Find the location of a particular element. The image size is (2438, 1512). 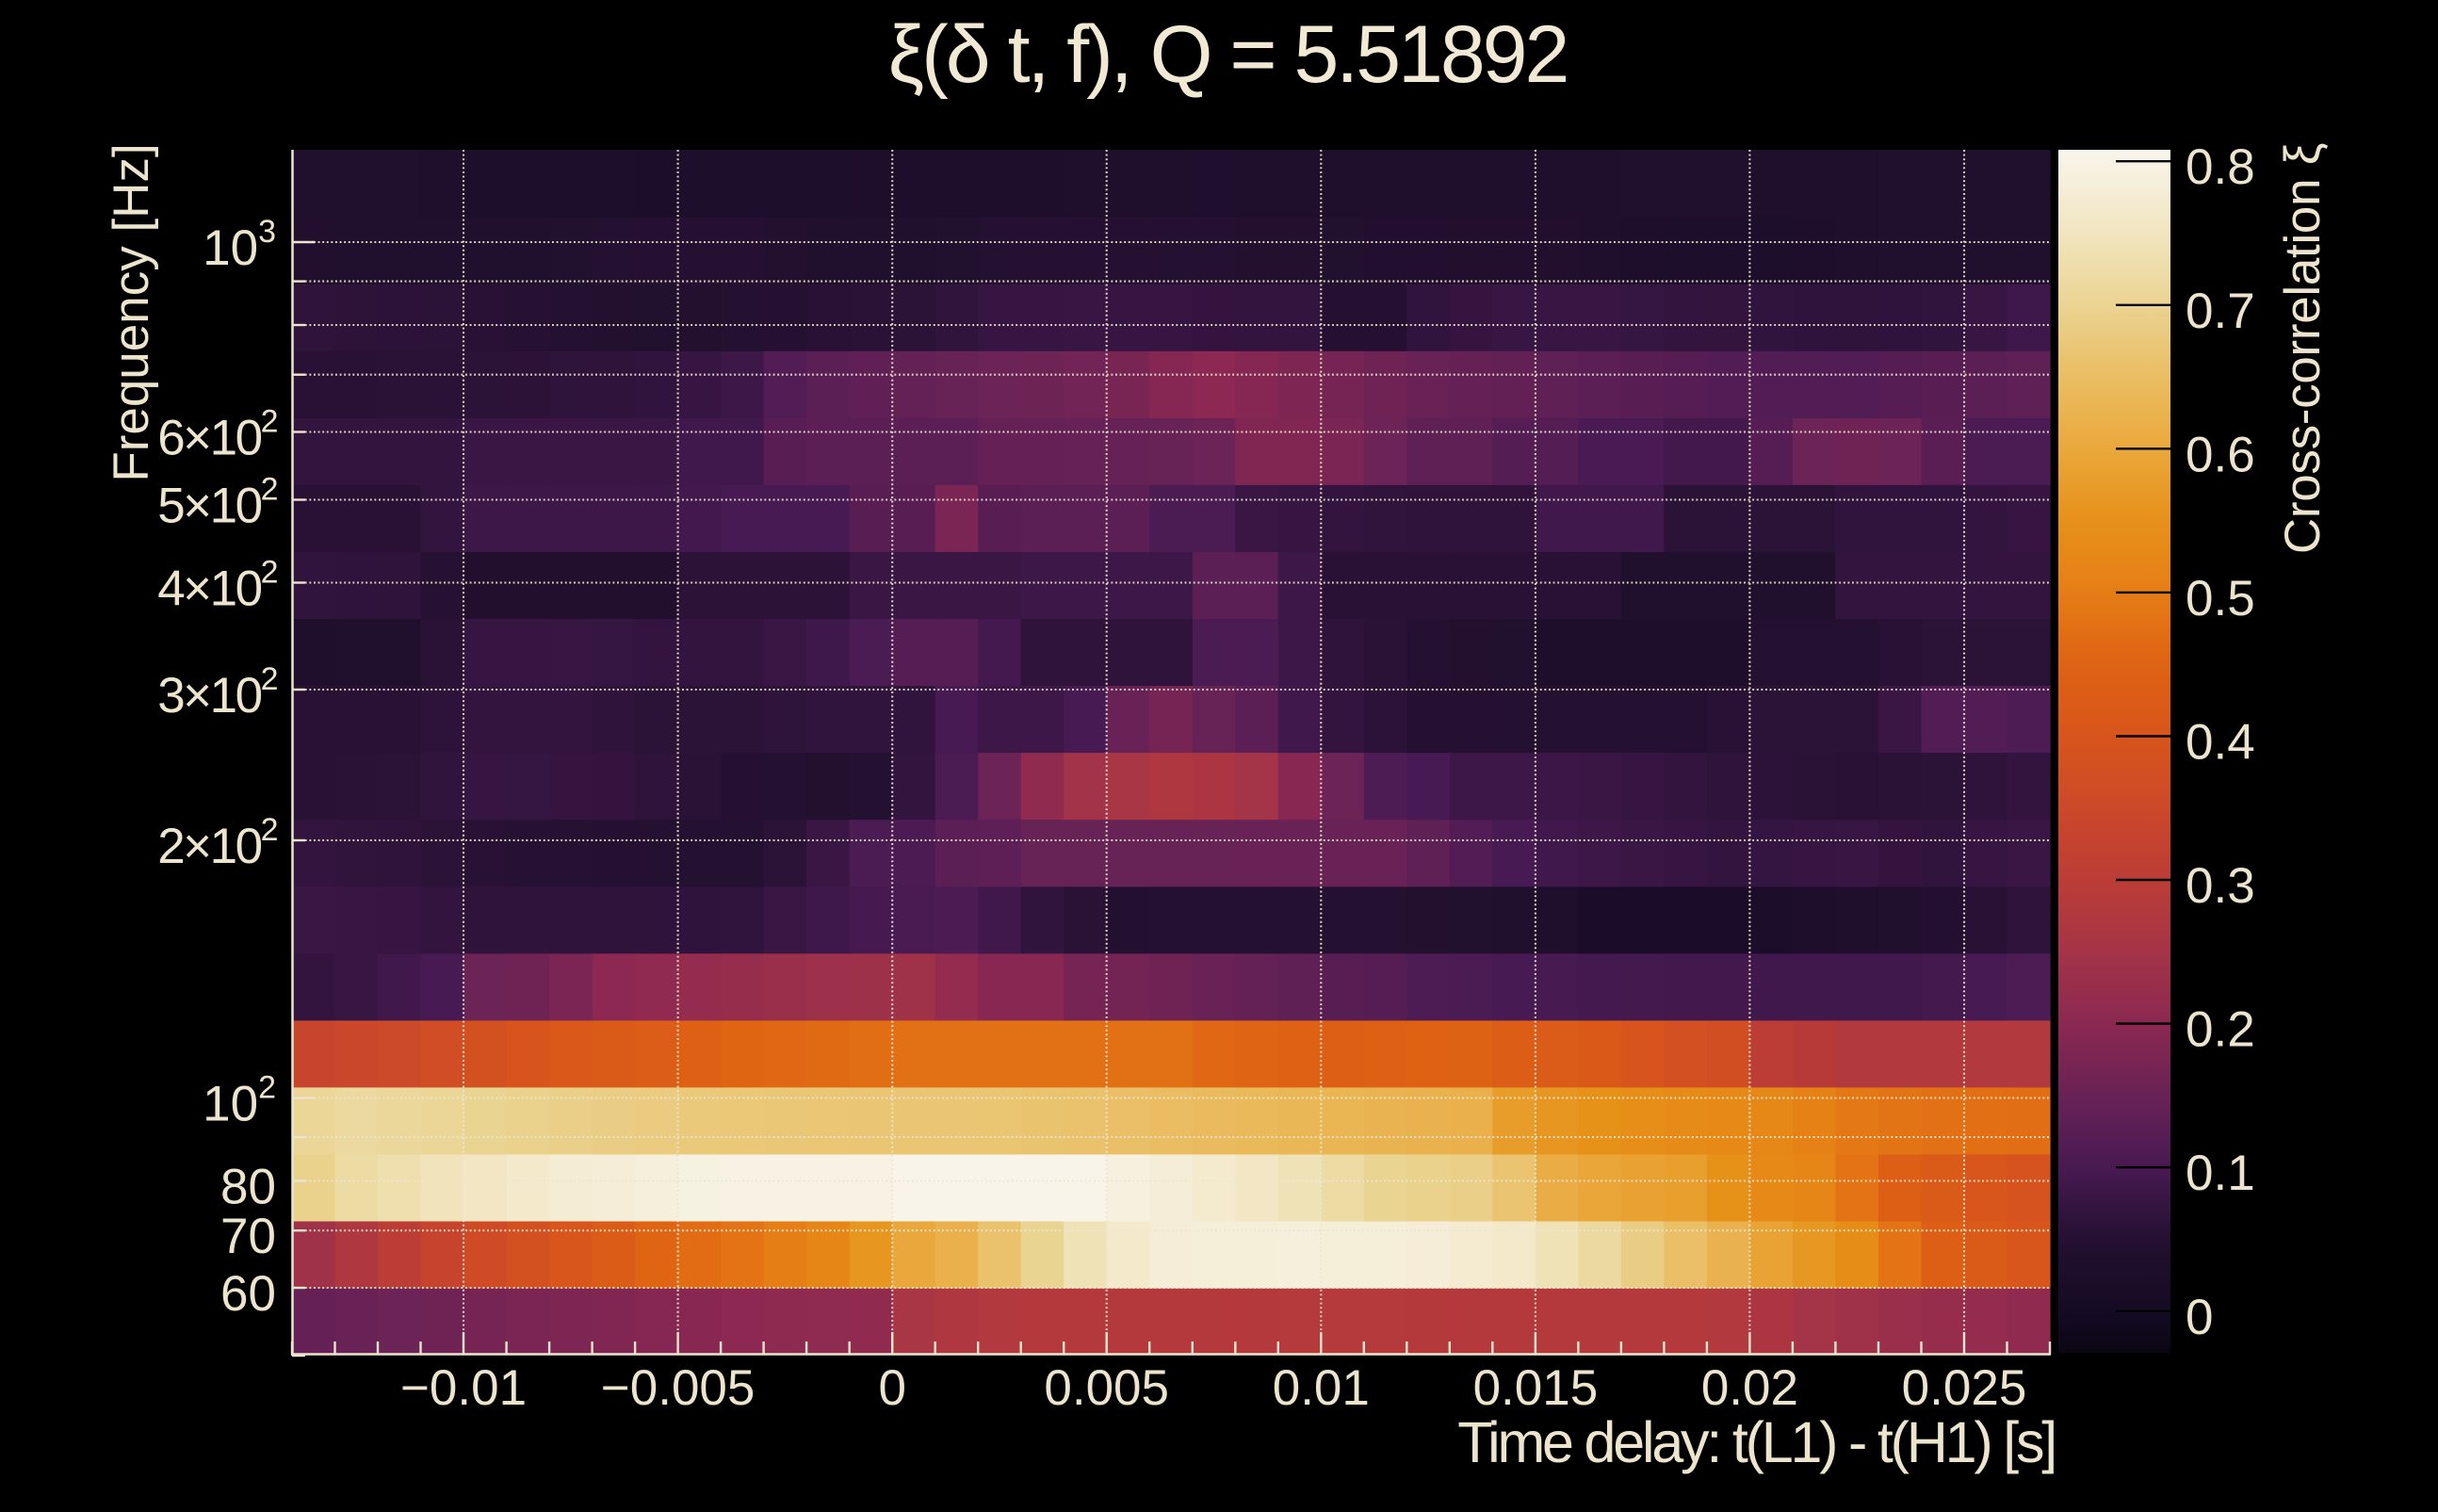

svg-text: 0.6 is located at coordinates (2220, 454).